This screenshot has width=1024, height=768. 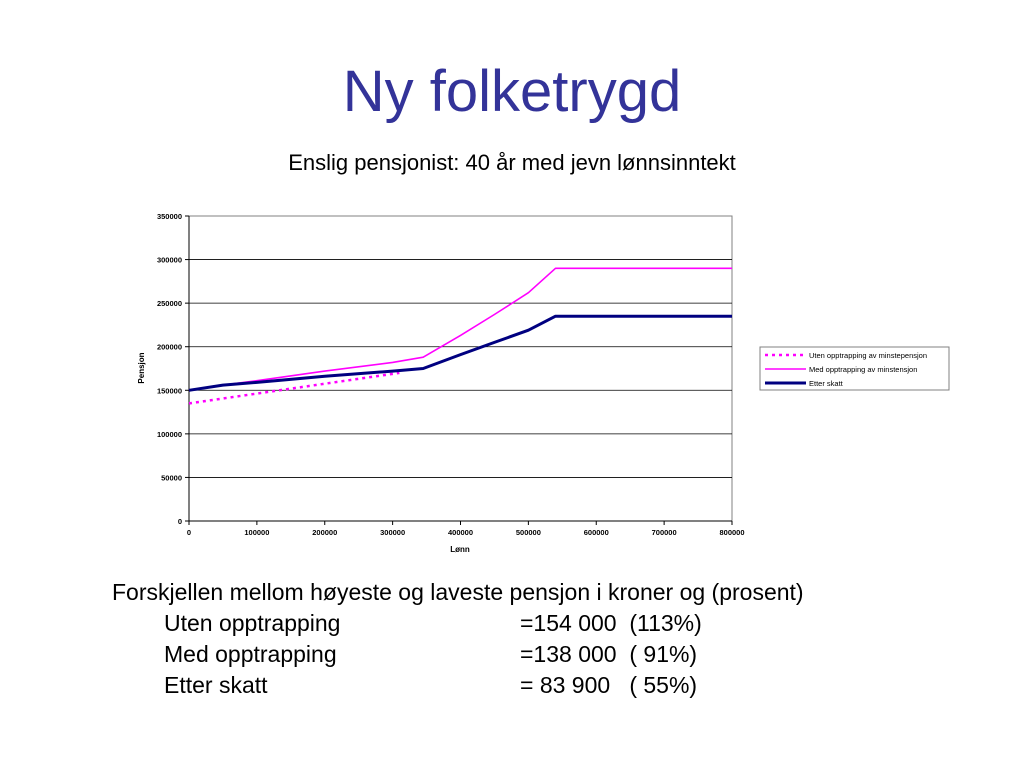 I want to click on y-tick-label: 250000, so click(x=169, y=303).